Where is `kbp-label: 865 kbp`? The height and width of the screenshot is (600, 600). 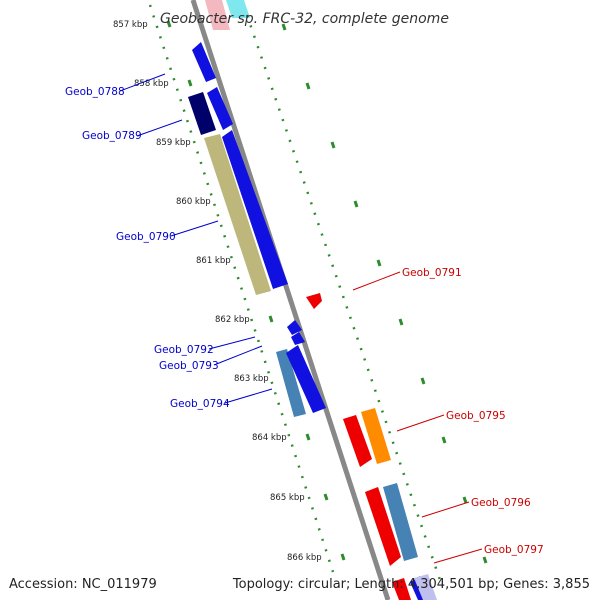 kbp-label: 865 kbp is located at coordinates (287, 498).